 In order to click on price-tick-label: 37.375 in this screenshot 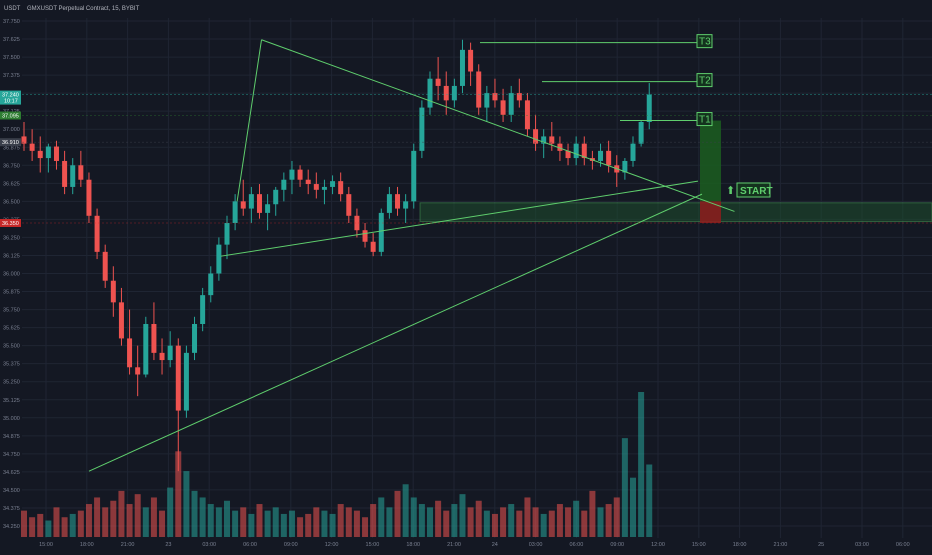, I will do `click(11, 76)`.